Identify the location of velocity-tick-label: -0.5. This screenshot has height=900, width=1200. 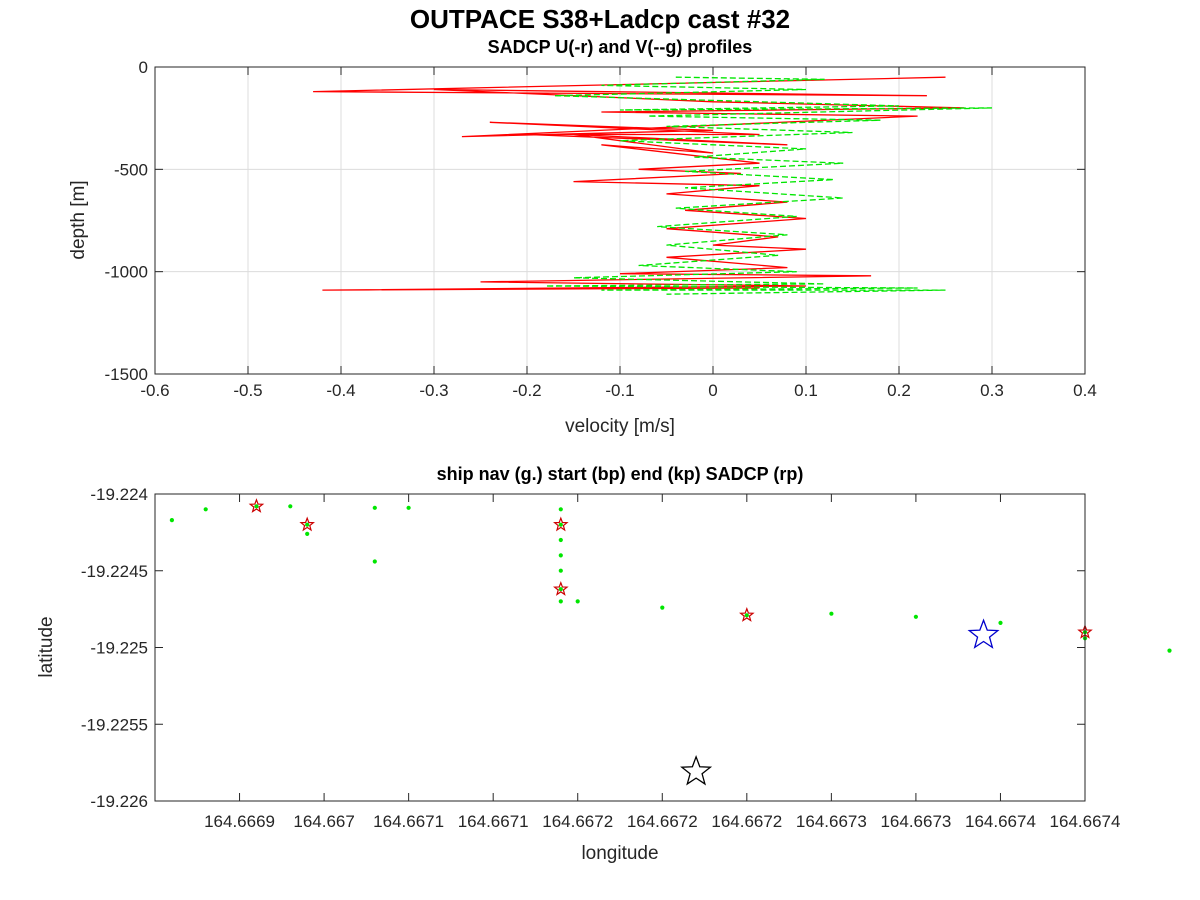
(247, 390).